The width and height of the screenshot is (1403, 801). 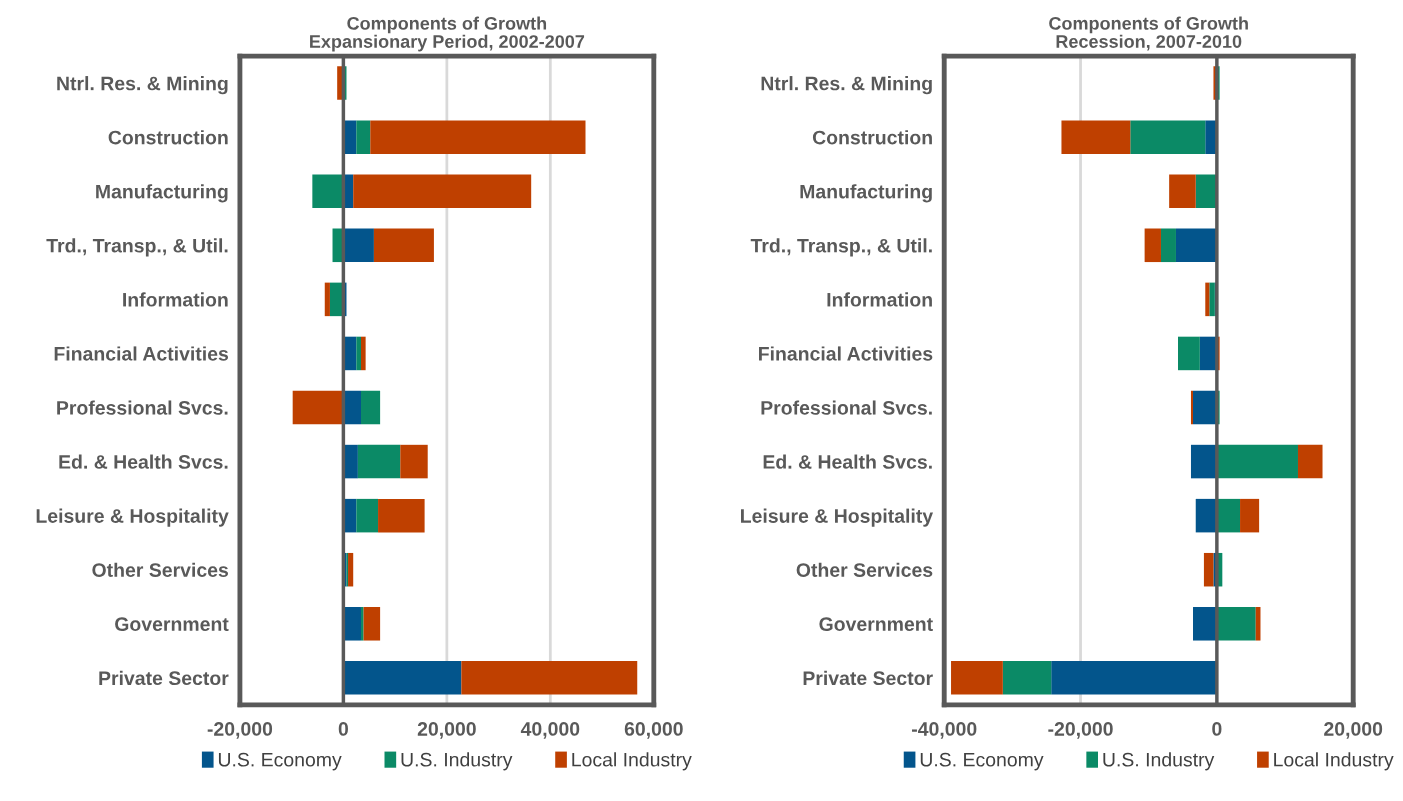 I want to click on x-tick-label: 40,000, so click(x=550, y=730).